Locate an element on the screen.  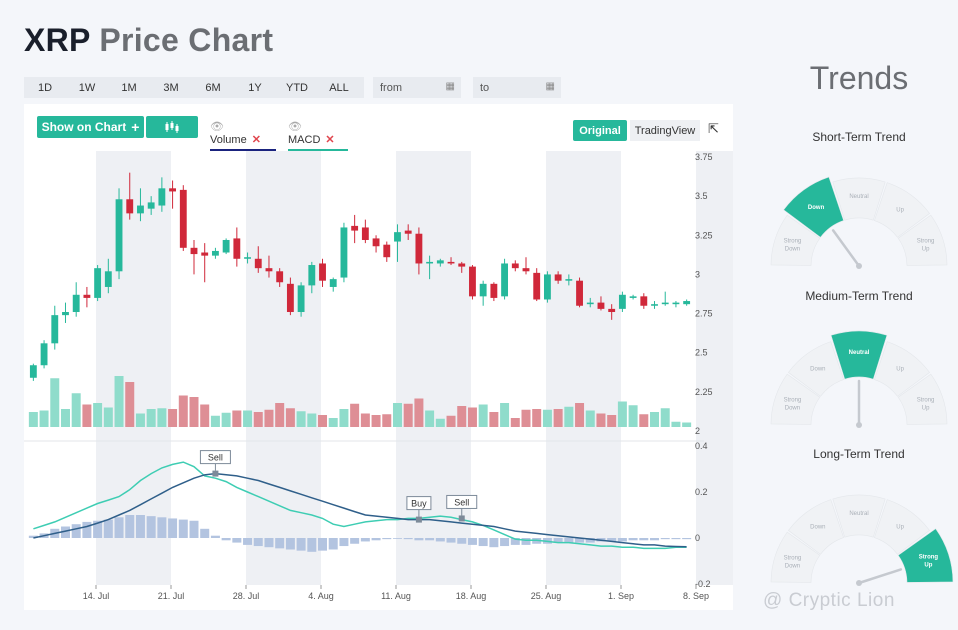
original-view-button: Original is located at coordinates (600, 130).